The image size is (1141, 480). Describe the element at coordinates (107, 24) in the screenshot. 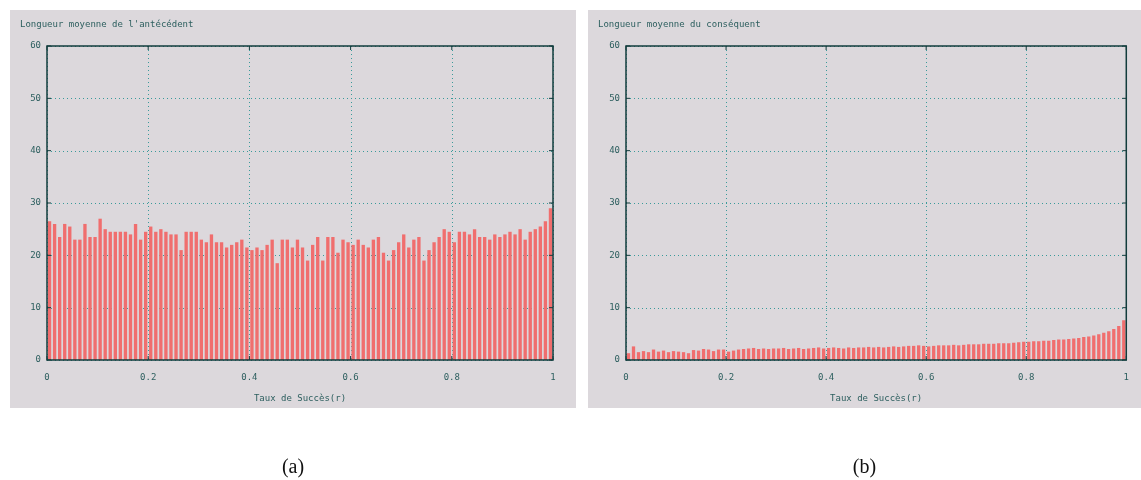

I see `chart-title: Longueur moyenne de l'antécédent` at that location.